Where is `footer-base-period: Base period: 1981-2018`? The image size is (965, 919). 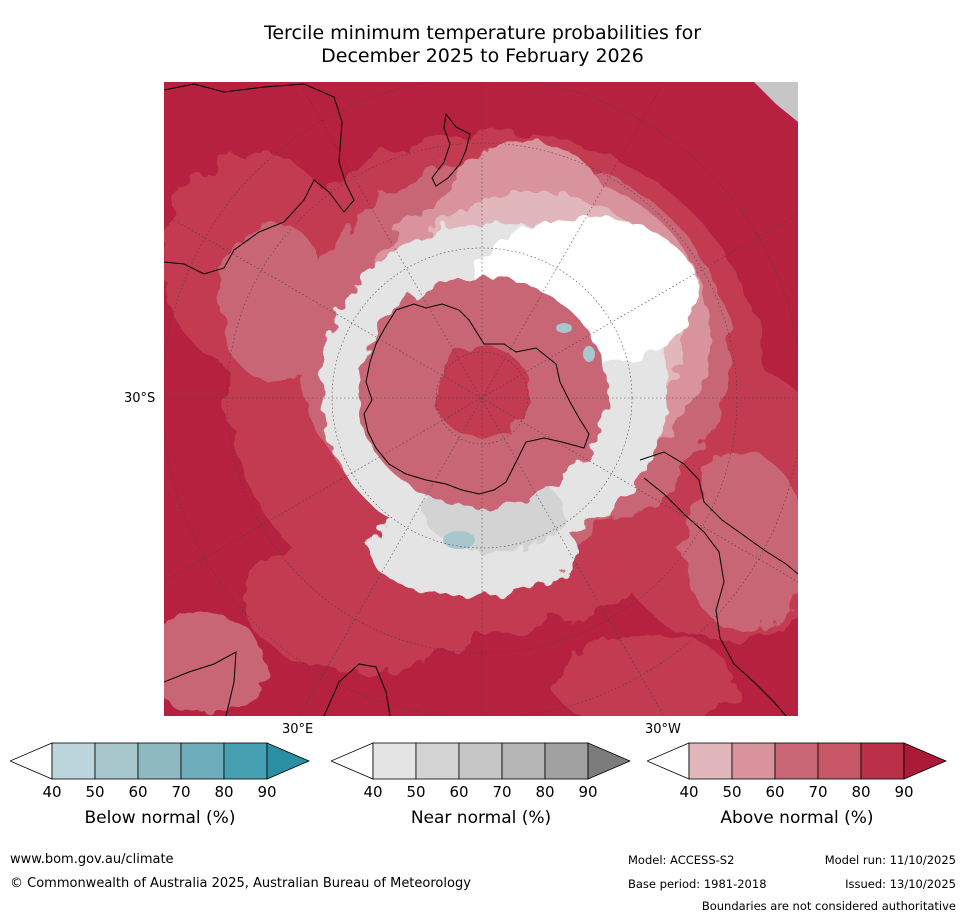 footer-base-period: Base period: 1981-2018 is located at coordinates (697, 884).